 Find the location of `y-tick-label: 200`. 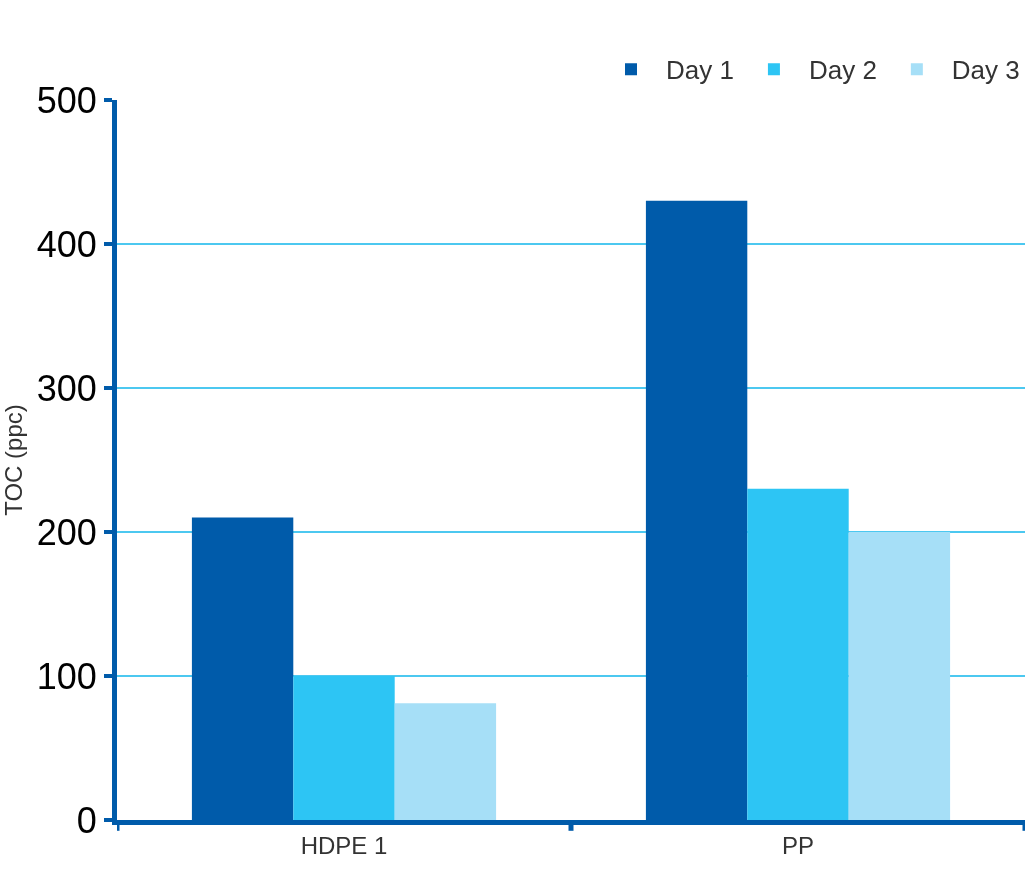

y-tick-label: 200 is located at coordinates (66, 532).